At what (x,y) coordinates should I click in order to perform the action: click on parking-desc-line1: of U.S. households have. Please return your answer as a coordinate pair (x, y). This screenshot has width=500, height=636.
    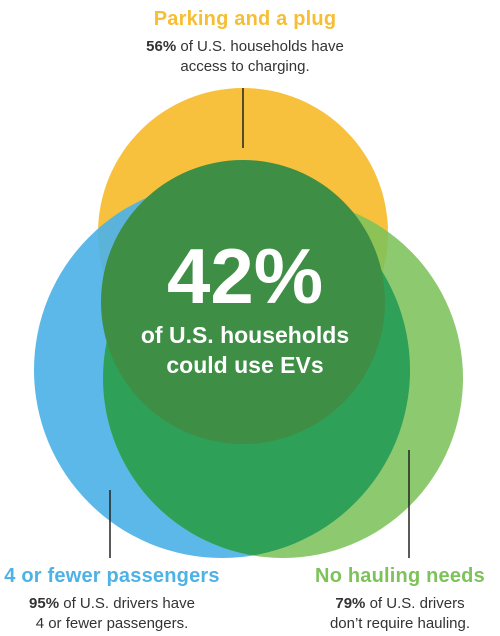
    Looking at the image, I should click on (262, 46).